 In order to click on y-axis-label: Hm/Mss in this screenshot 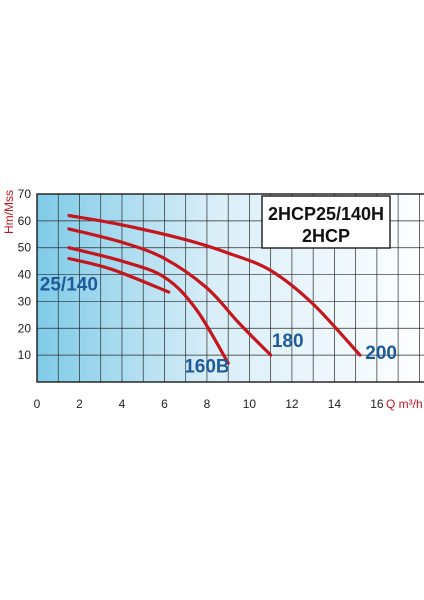, I will do `click(9, 212)`.